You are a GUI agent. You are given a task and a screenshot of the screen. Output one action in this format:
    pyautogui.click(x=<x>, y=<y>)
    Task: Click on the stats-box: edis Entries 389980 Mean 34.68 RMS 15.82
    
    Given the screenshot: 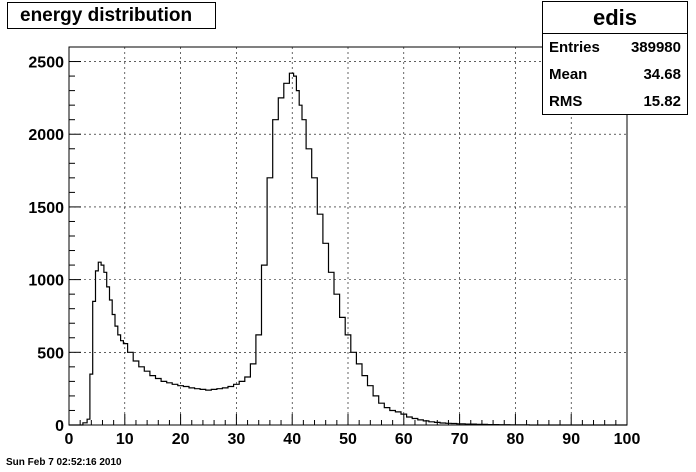 What is the action you would take?
    pyautogui.click(x=615, y=58)
    